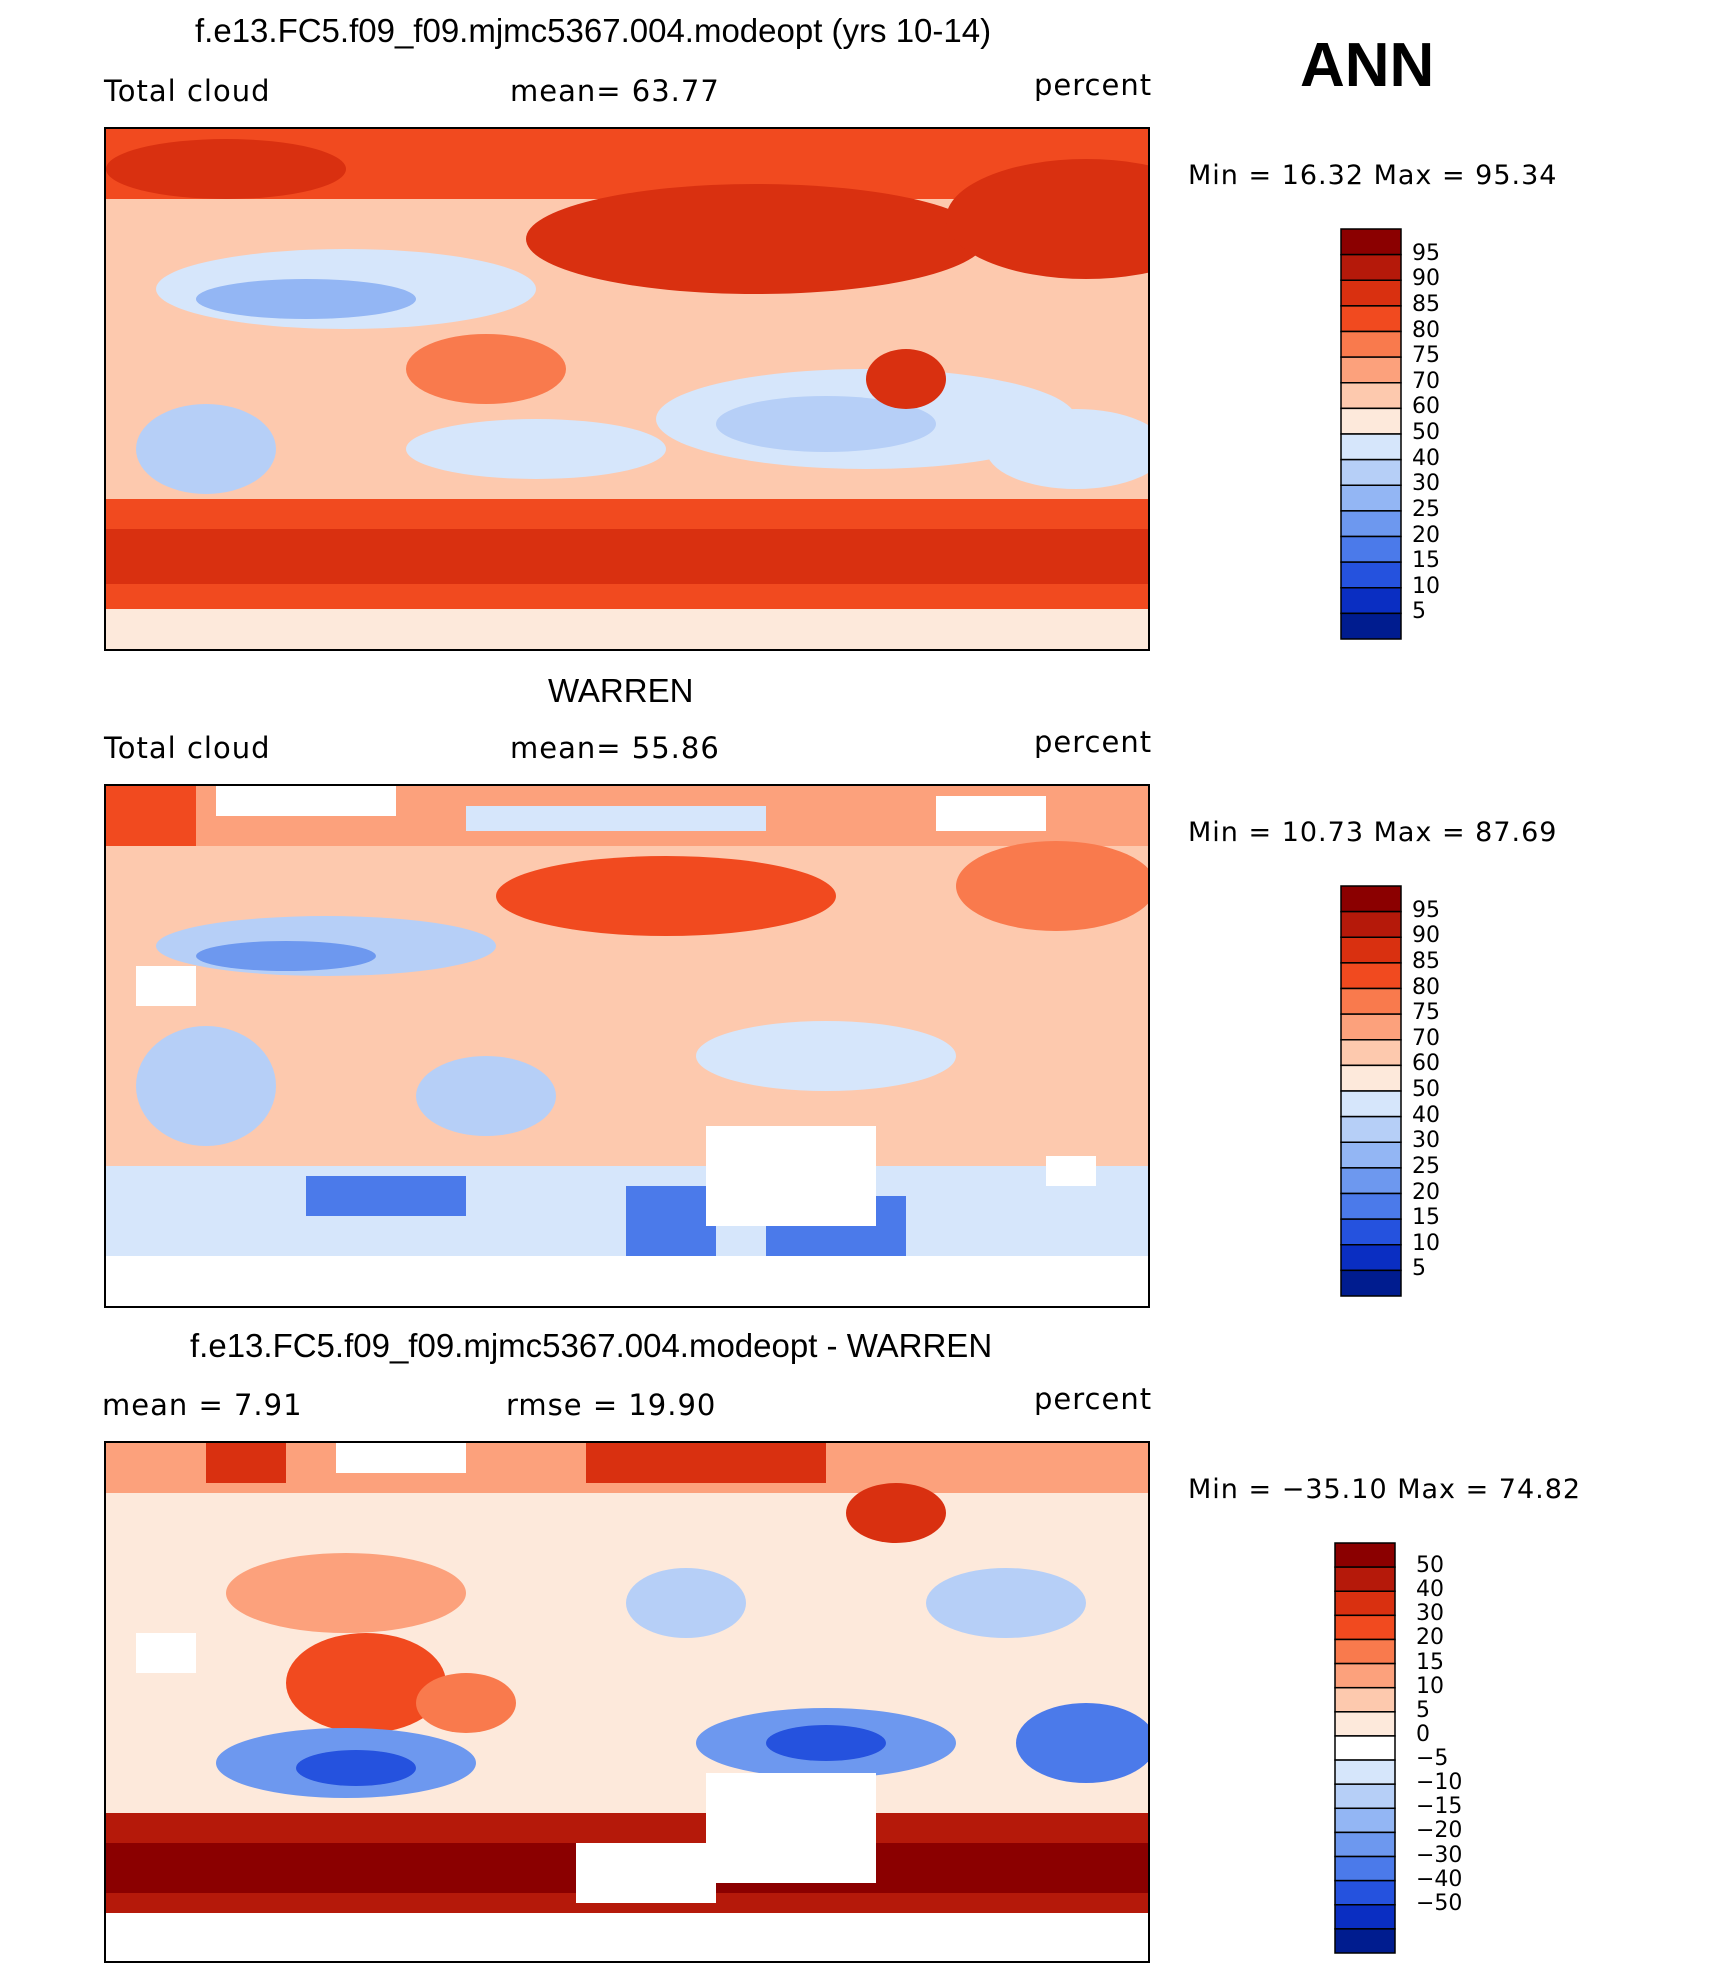  I want to click on colorbar-tick-label: −15, so click(1439, 1807).